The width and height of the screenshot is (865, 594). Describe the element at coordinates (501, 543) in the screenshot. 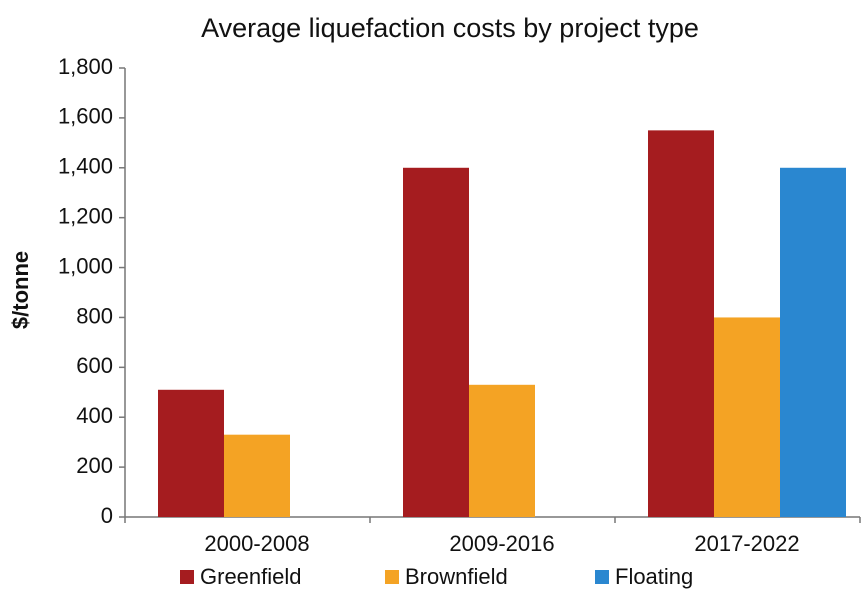

I see `x-tick-label: 2009-2016` at that location.